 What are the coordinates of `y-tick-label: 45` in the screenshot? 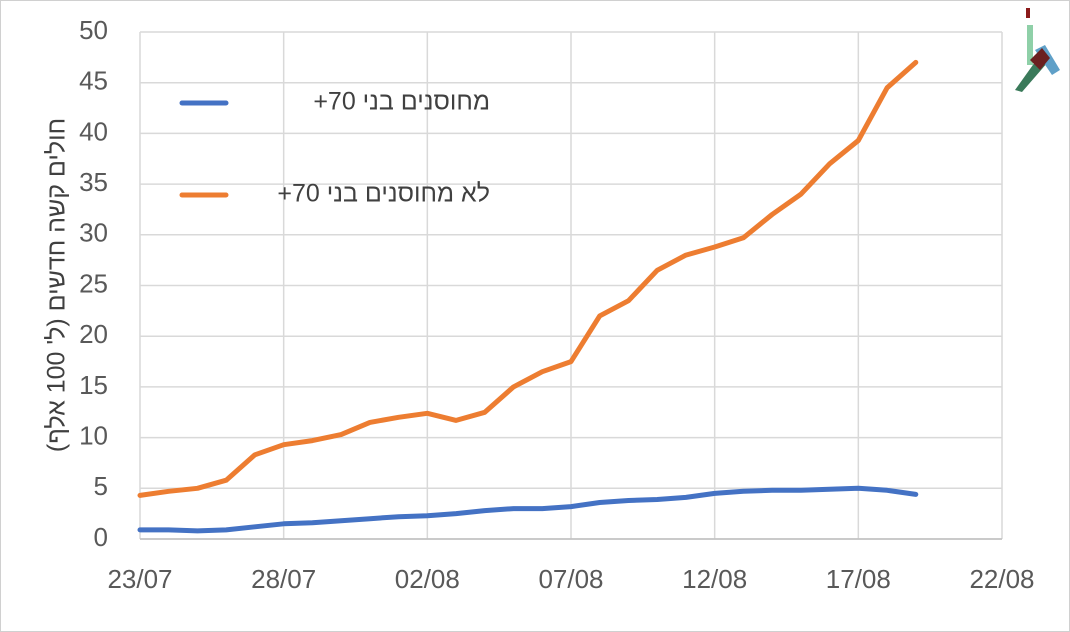 It's located at (93, 81).